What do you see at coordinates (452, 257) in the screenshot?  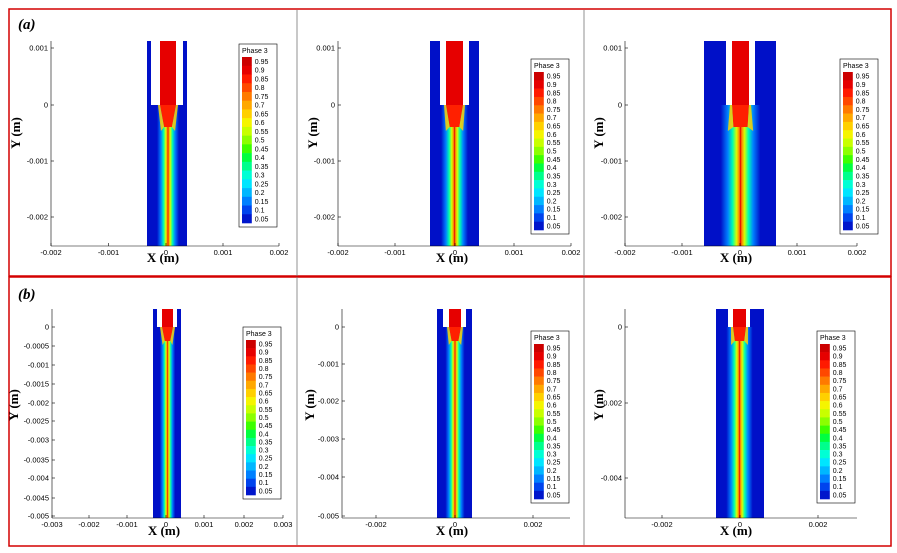 I see `x-axis-label: X (m)` at bounding box center [452, 257].